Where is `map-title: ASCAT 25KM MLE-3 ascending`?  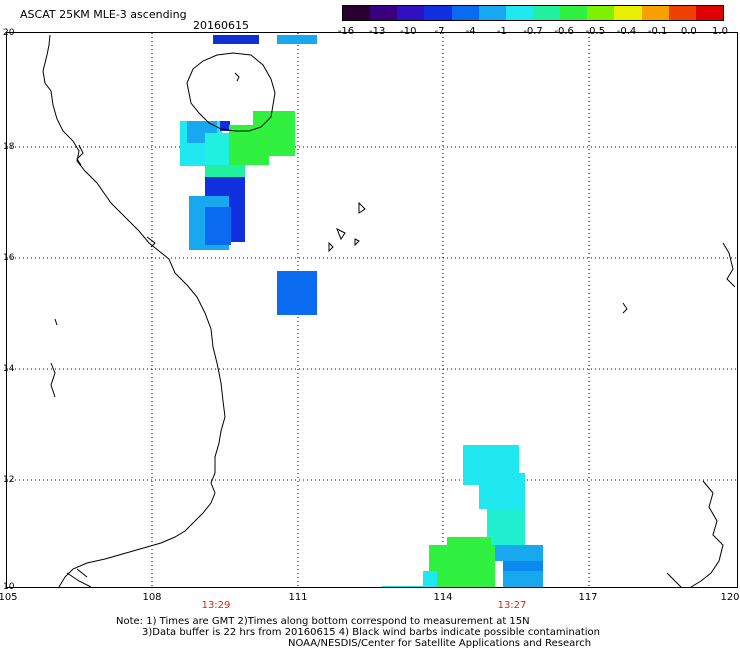 map-title: ASCAT 25KM MLE-3 ascending is located at coordinates (103, 14).